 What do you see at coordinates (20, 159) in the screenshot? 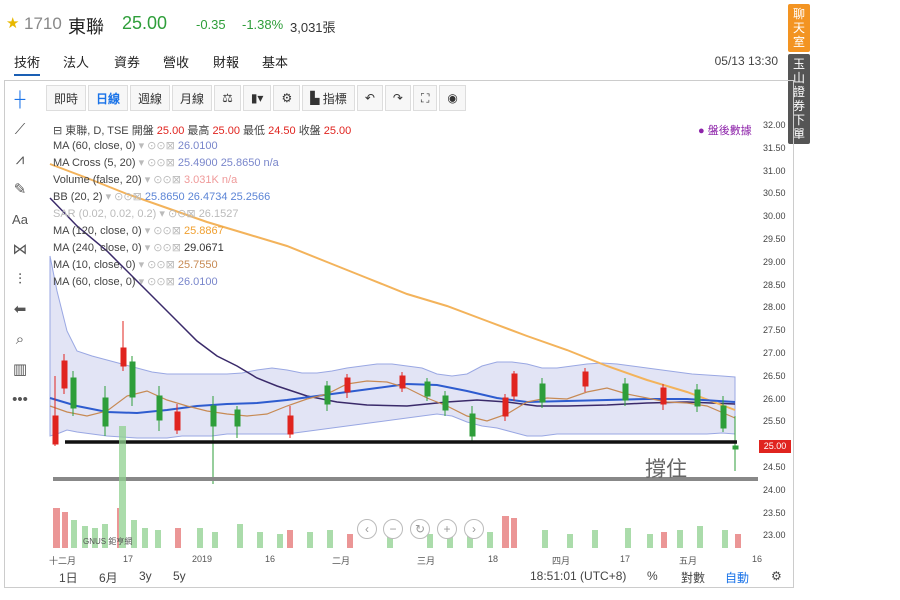
I see `fib-icon: ⩘` at bounding box center [20, 159].